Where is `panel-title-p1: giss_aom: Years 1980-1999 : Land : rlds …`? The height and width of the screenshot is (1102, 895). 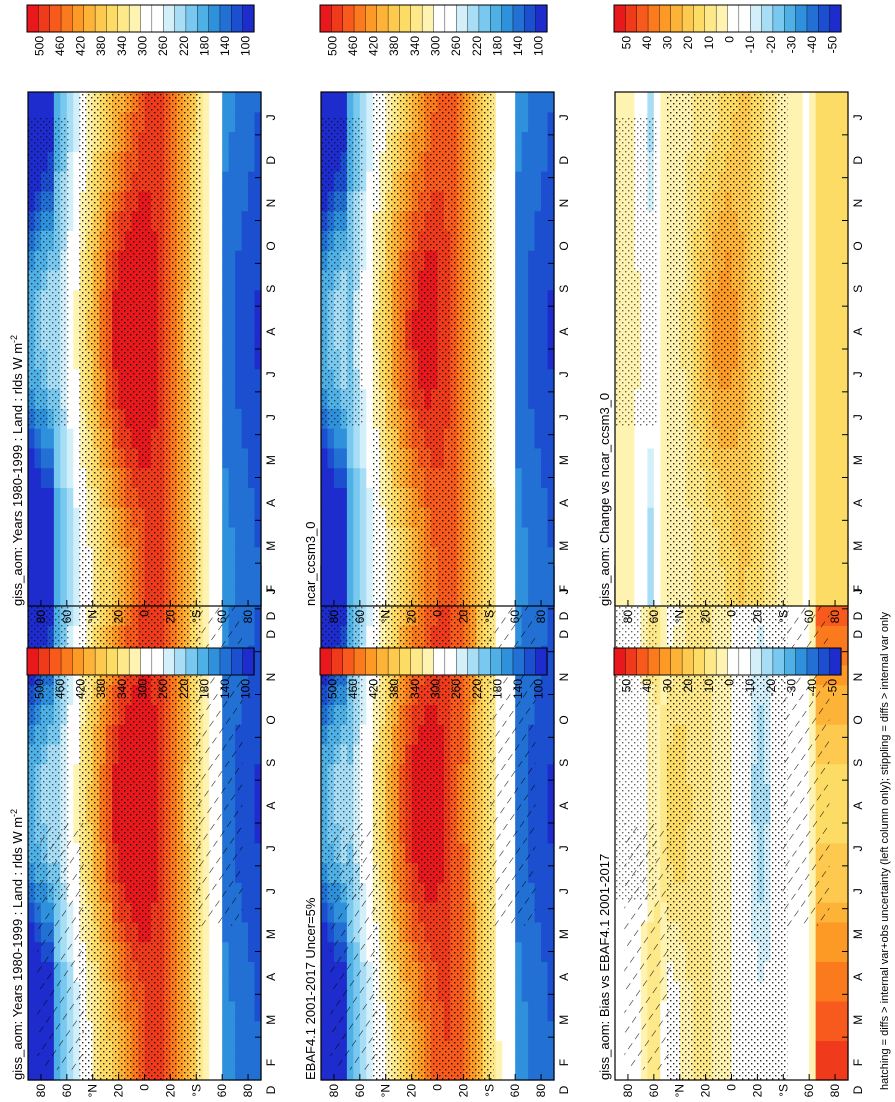
panel-title-p1: giss_aom: Years 1980-1999 : Land : rlds … is located at coordinates (17, 944).